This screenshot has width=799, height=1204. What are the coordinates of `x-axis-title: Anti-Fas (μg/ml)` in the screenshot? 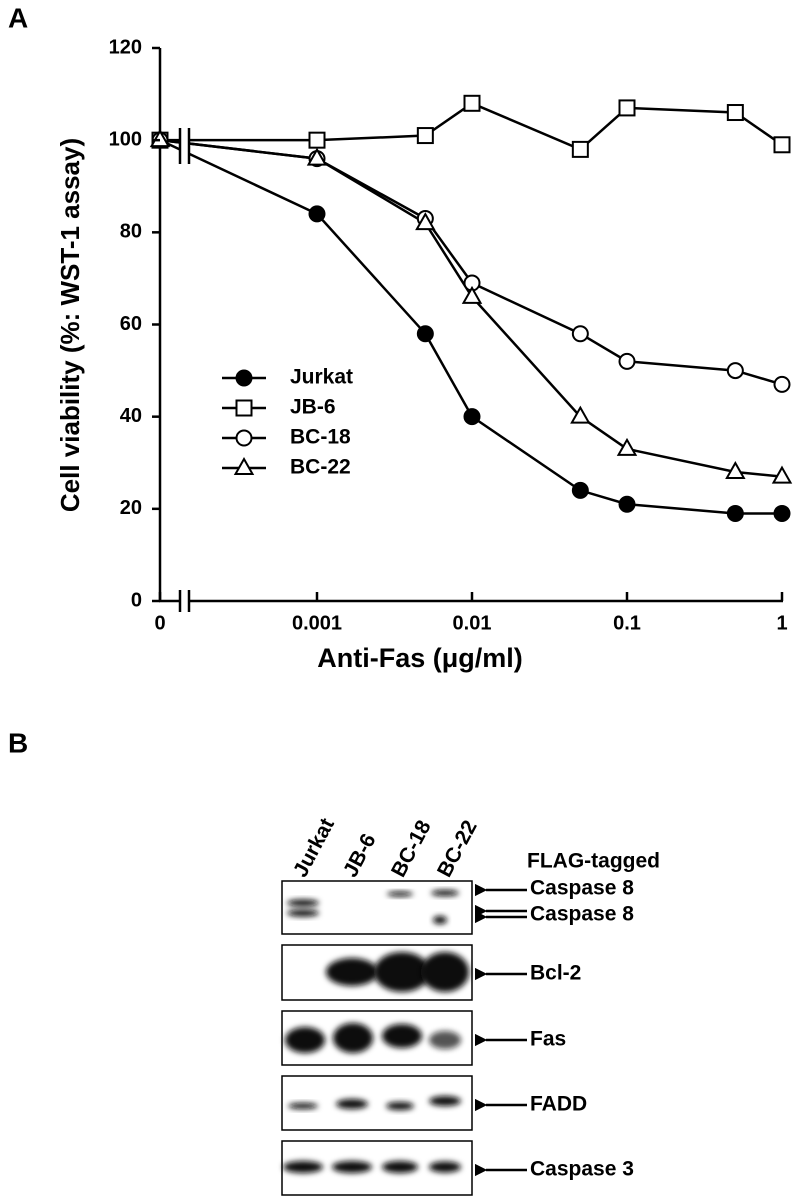 It's located at (420, 658).